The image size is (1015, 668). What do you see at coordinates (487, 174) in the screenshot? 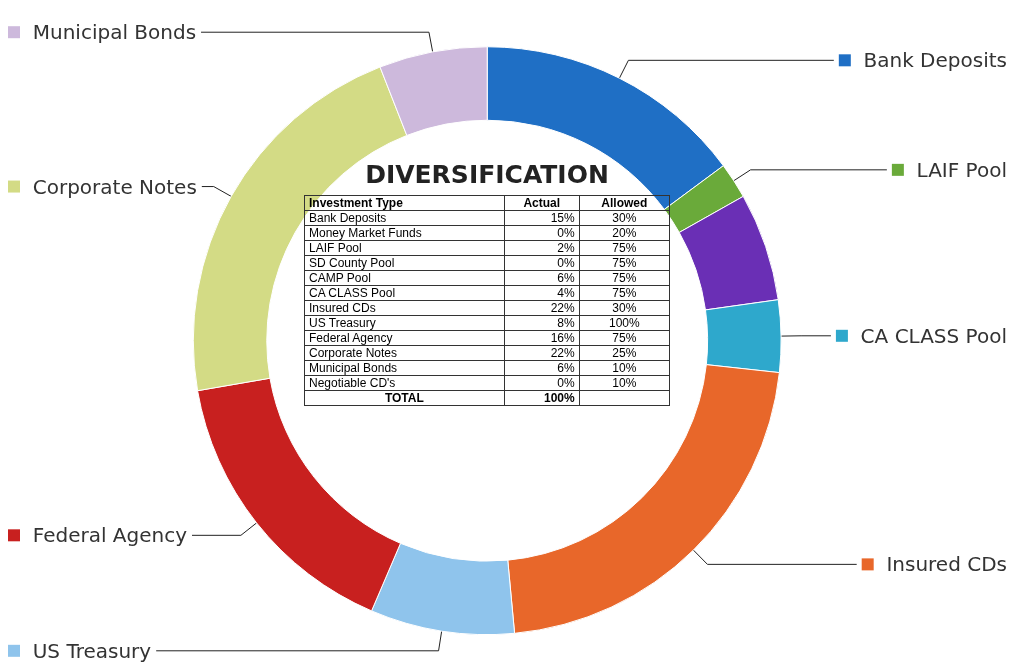
I see `text: DIVERSIFICATION` at bounding box center [487, 174].